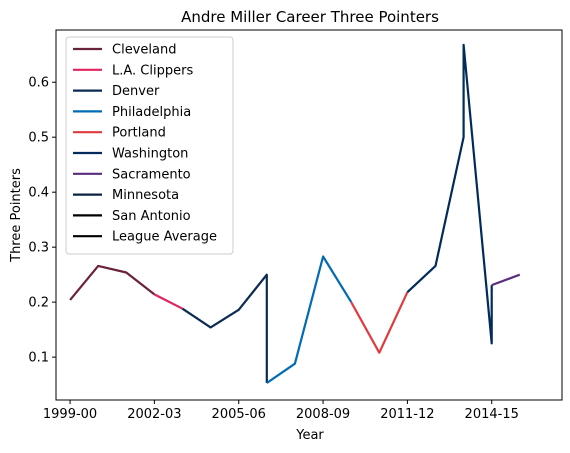  What do you see at coordinates (407, 414) in the screenshot?
I see `x-tick-label-4: 2011-12` at bounding box center [407, 414].